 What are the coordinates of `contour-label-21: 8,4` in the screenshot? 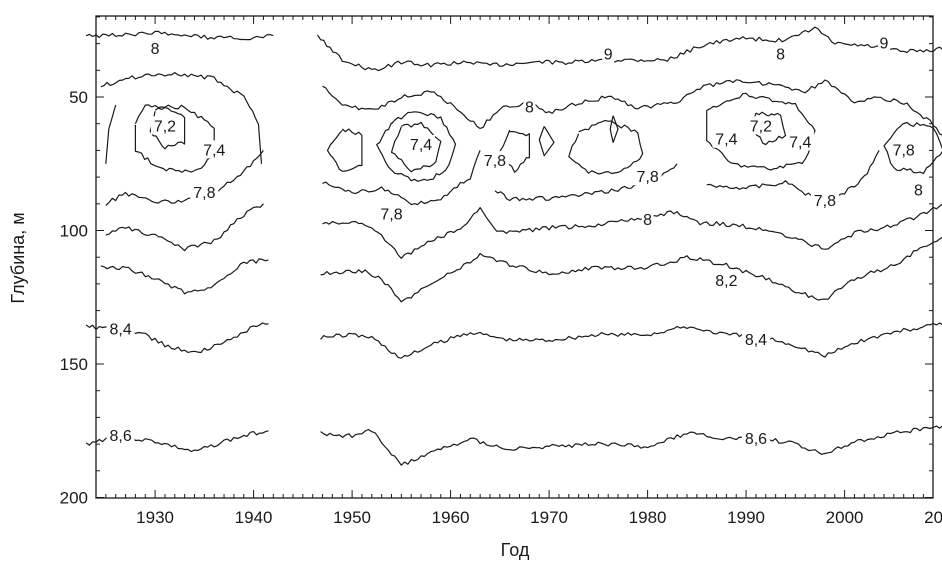 It's located at (756, 340).